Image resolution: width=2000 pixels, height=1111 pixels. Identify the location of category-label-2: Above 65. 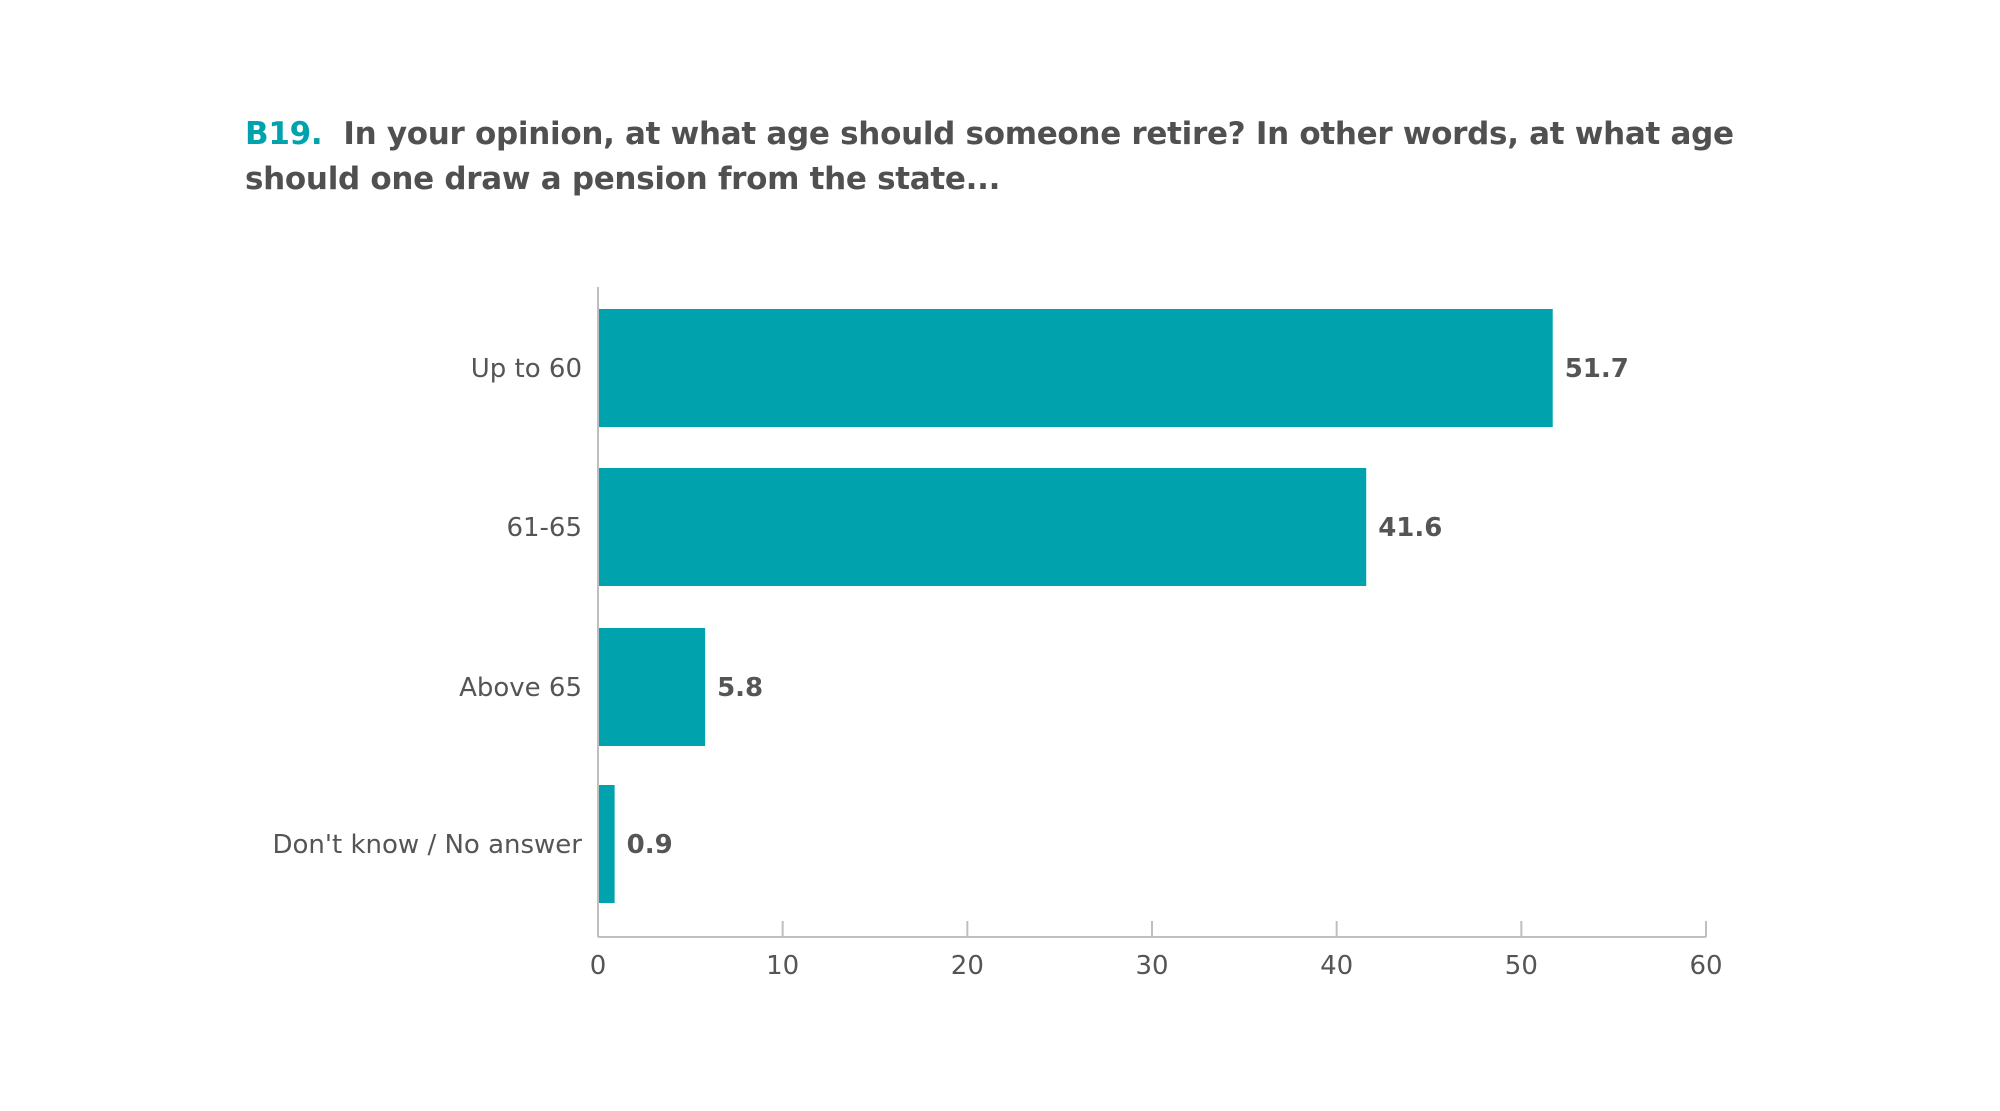
(520, 688).